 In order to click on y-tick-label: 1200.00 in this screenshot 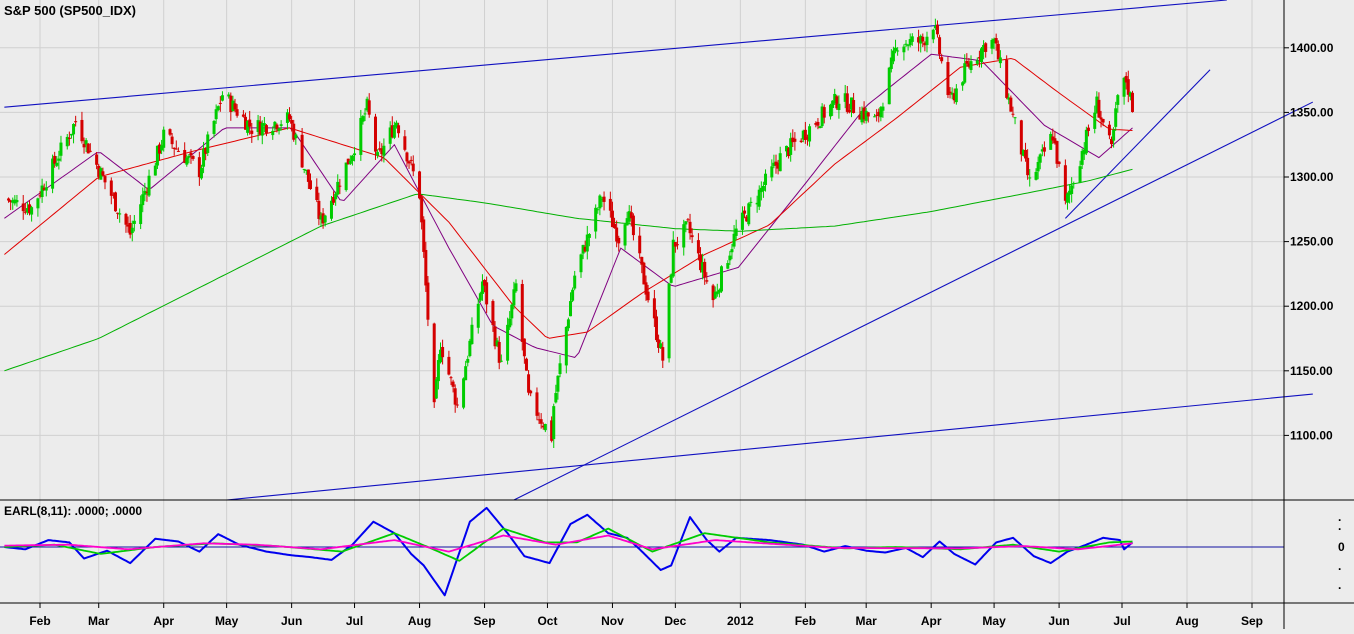, I will do `click(1312, 306)`.